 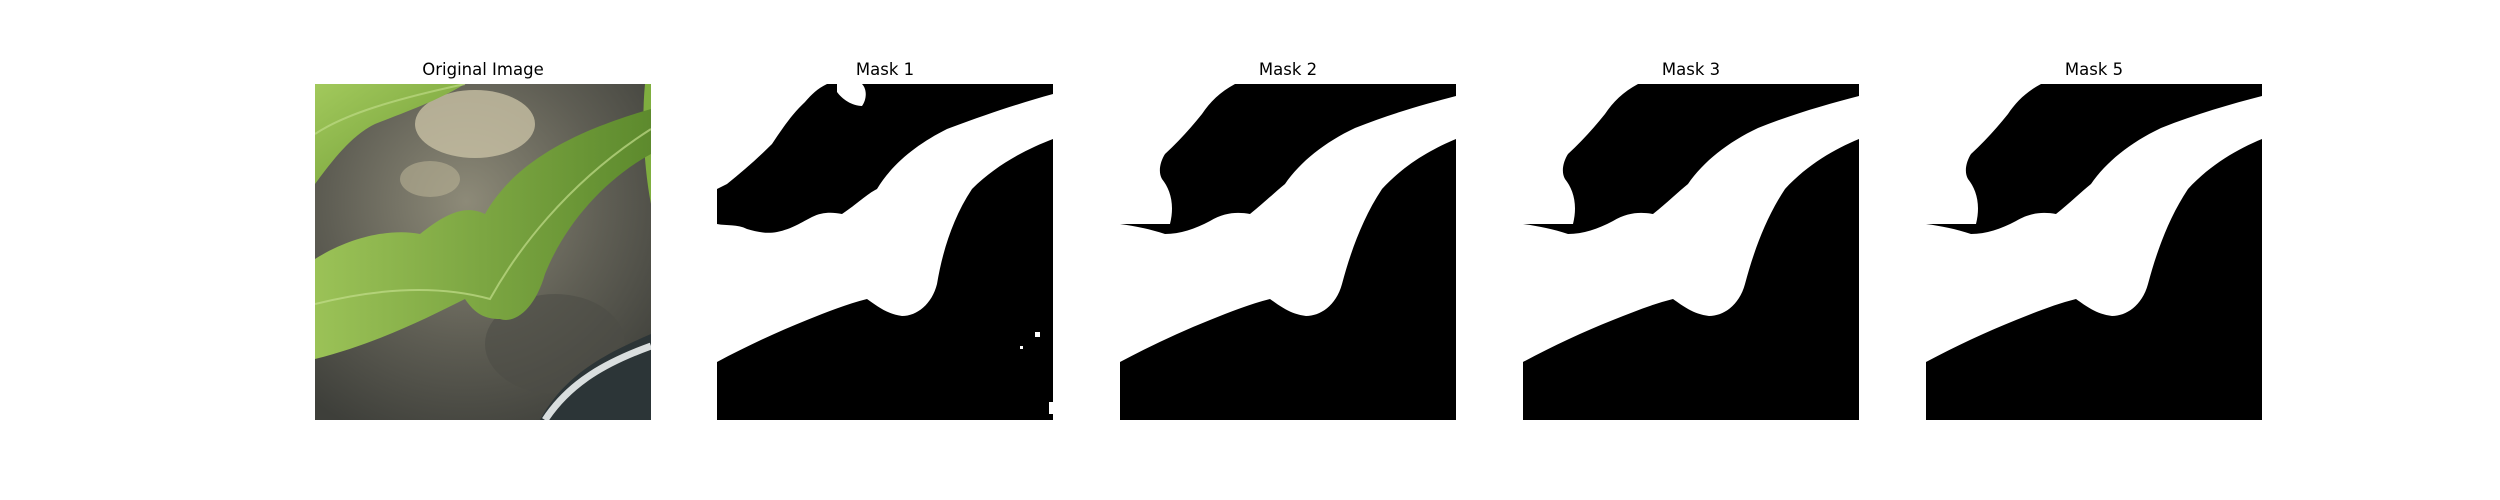 What do you see at coordinates (1288, 69) in the screenshot?
I see `panel-title: Mask 2` at bounding box center [1288, 69].